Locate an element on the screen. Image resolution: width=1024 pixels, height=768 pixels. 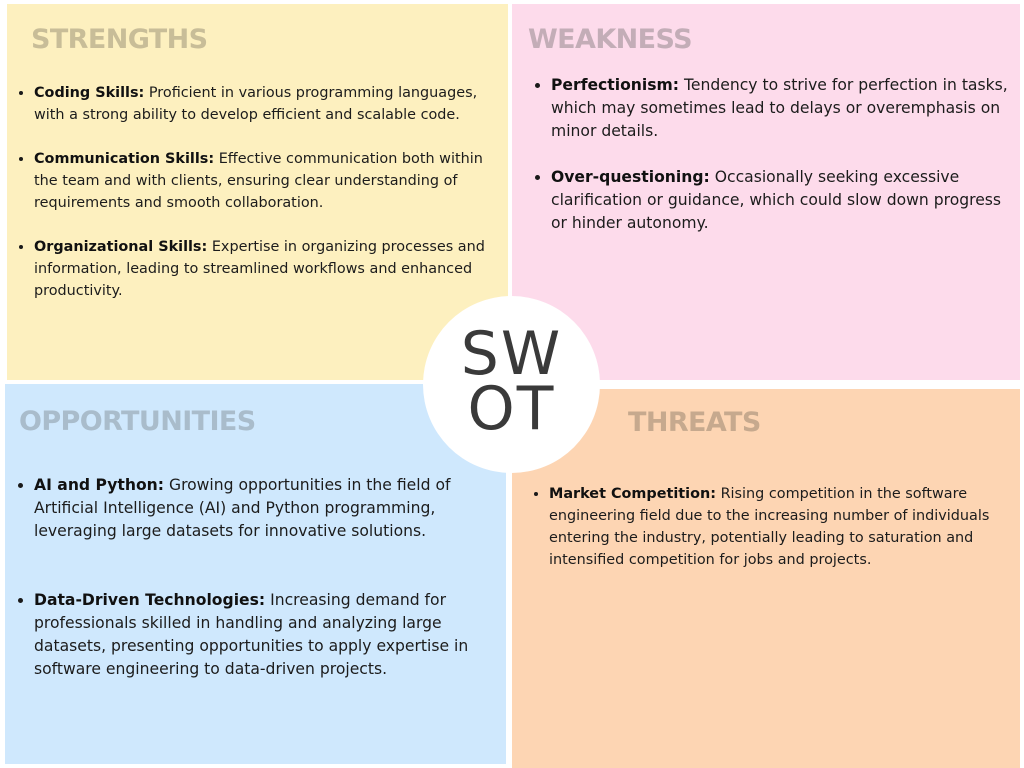
item-term: AI and Python: is located at coordinates (99, 485).